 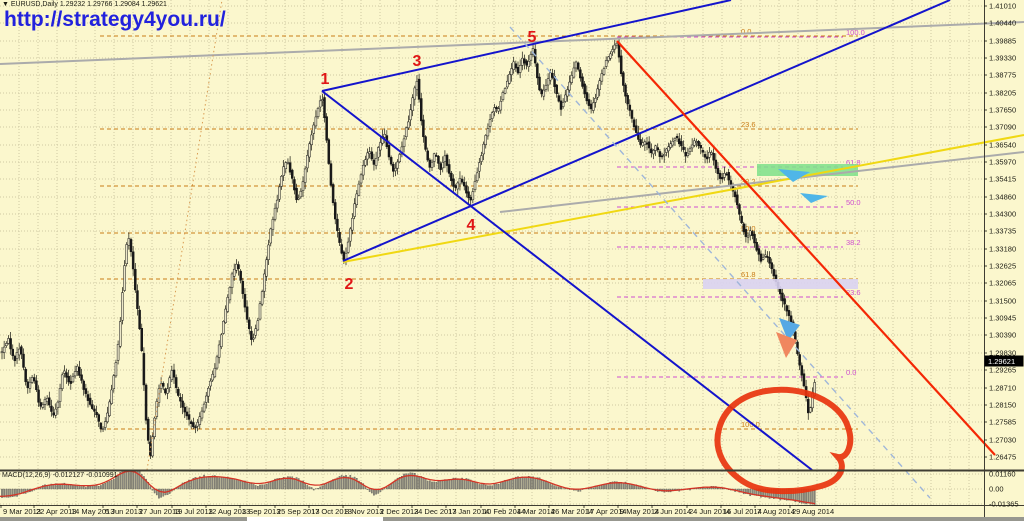 What do you see at coordinates (761, 182) in the screenshot?
I see `trendline-gray-mid` at bounding box center [761, 182].